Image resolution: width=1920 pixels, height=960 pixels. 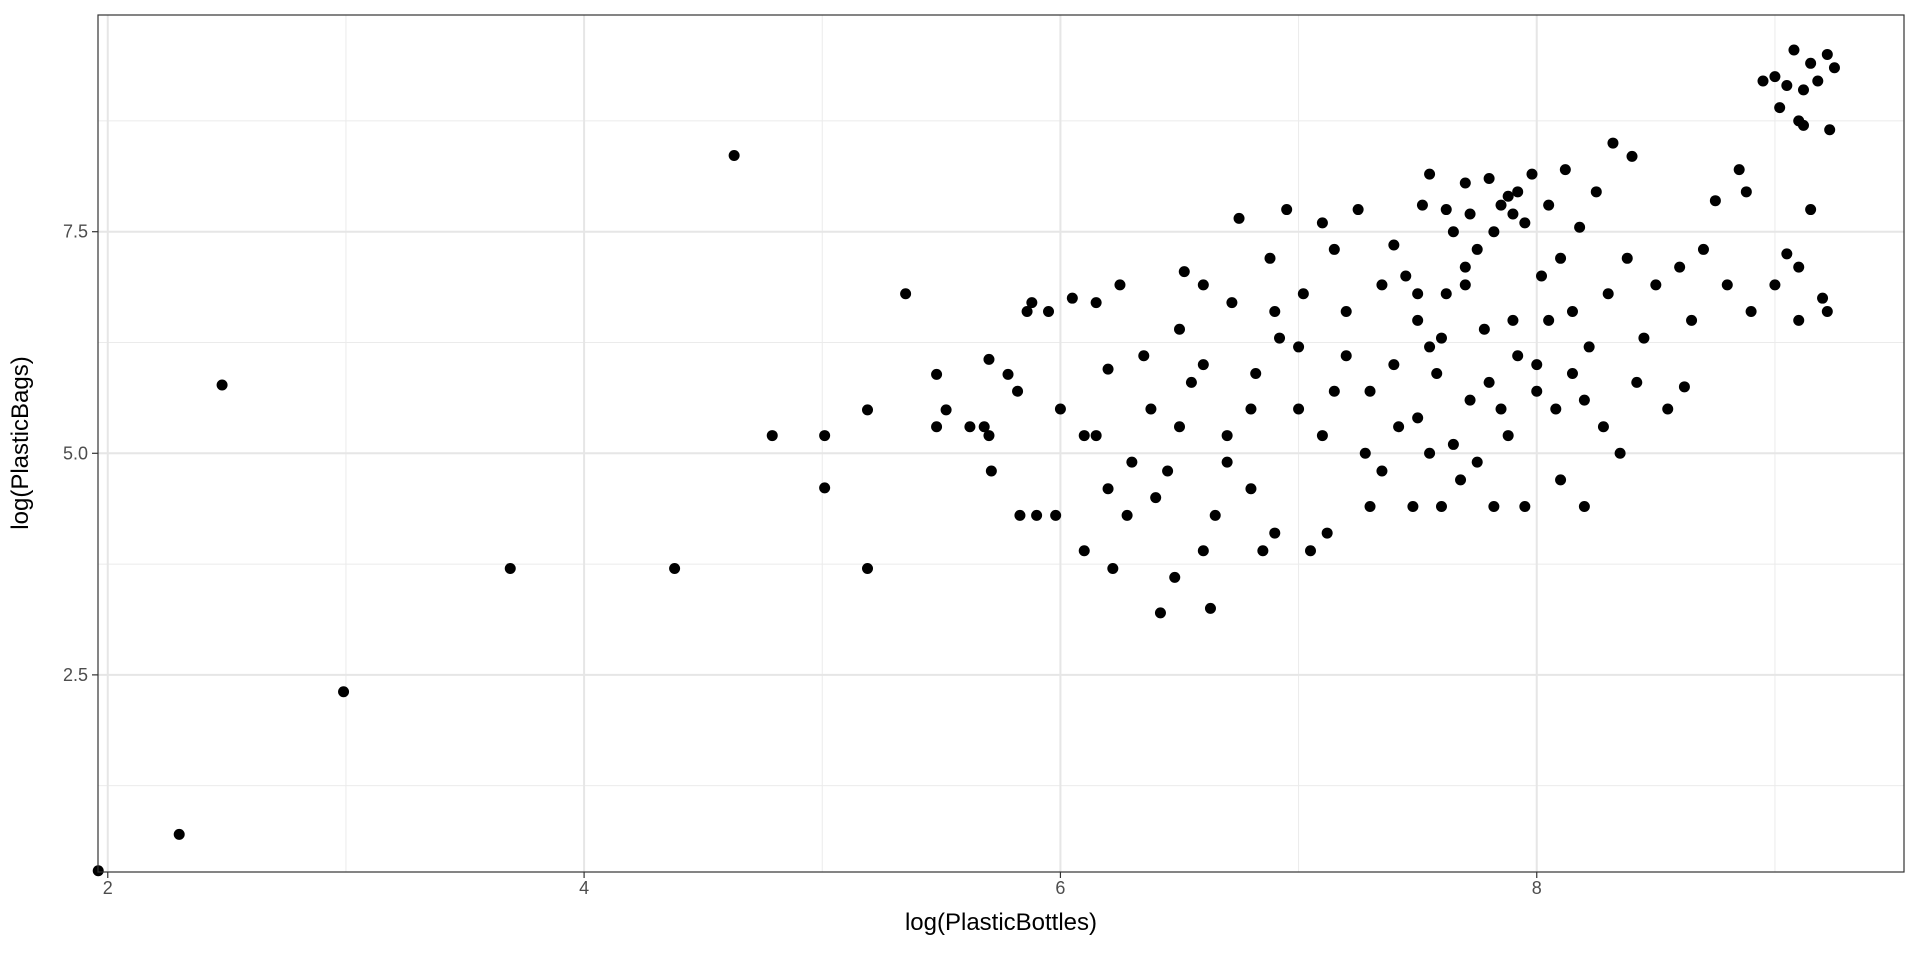 What do you see at coordinates (584, 888) in the screenshot?
I see `x-tick-label: 4` at bounding box center [584, 888].